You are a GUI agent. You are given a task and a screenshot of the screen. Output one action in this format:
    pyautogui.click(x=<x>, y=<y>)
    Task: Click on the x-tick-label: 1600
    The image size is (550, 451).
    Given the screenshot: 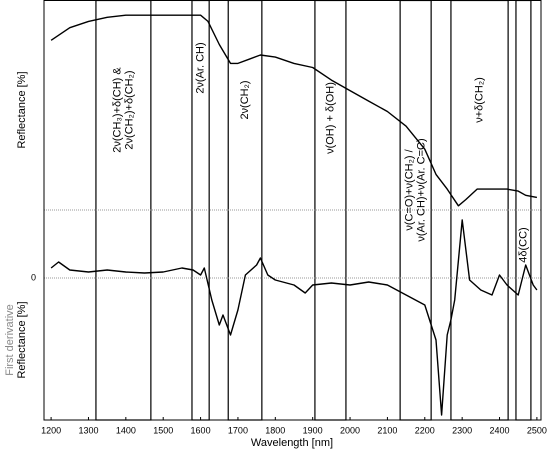 What is the action you would take?
    pyautogui.click(x=201, y=430)
    